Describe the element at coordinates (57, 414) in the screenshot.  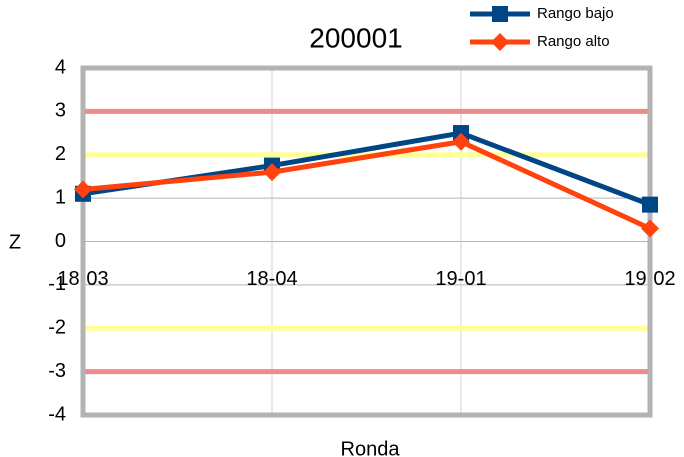
I see `y-tick-label: -4` at that location.